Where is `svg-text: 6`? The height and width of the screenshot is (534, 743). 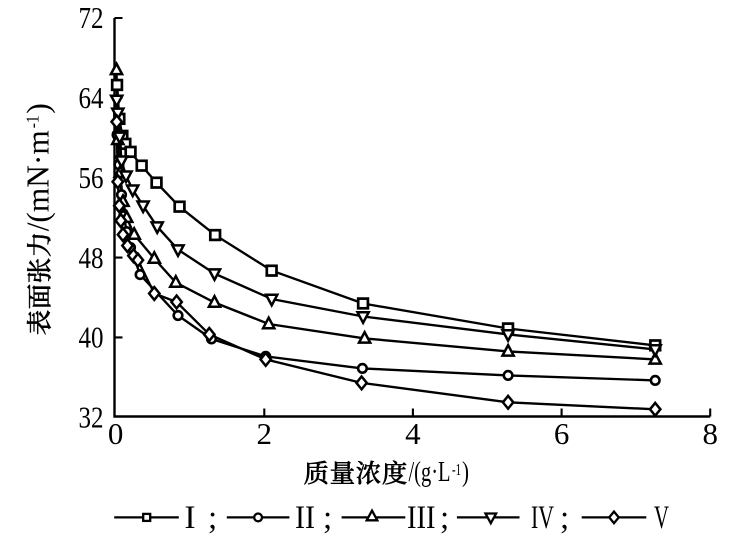 svg-text: 6 is located at coordinates (562, 433).